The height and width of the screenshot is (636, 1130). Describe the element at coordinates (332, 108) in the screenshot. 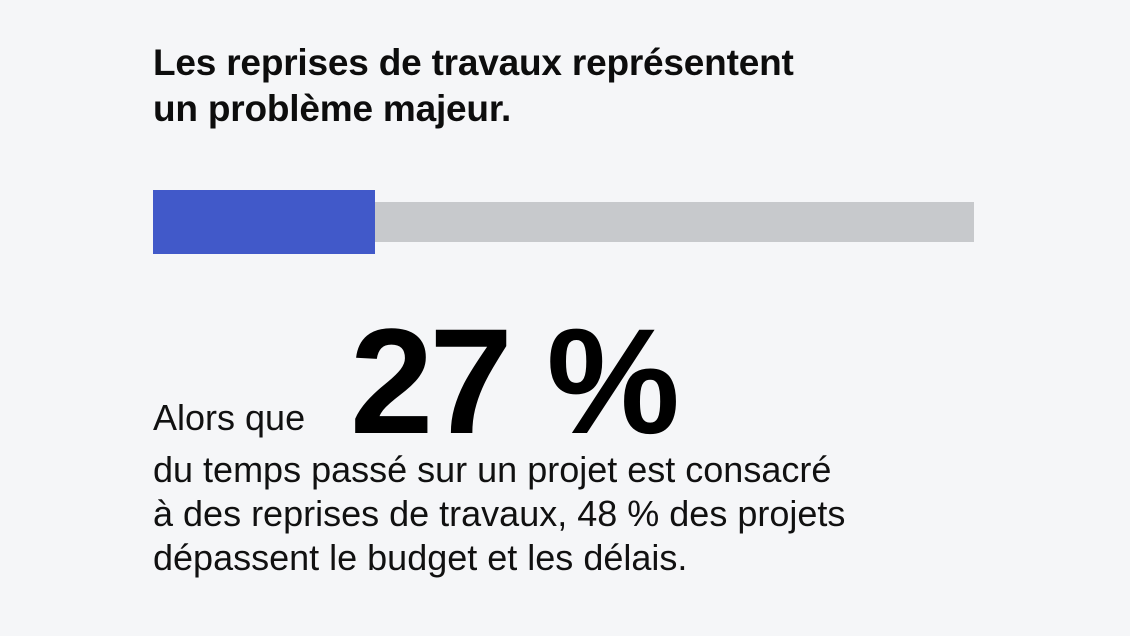

I see `headline-line-2: un problème majeur.` at that location.